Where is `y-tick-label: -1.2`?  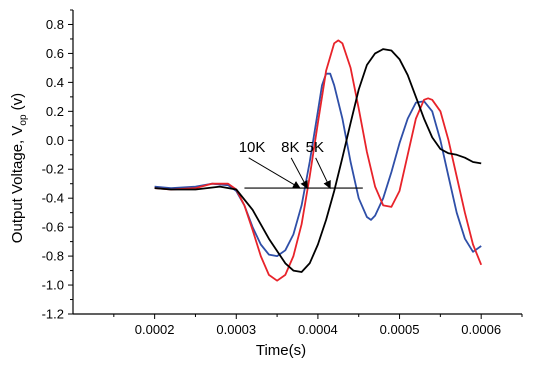
y-tick-label: -1.2 is located at coordinates (53, 314).